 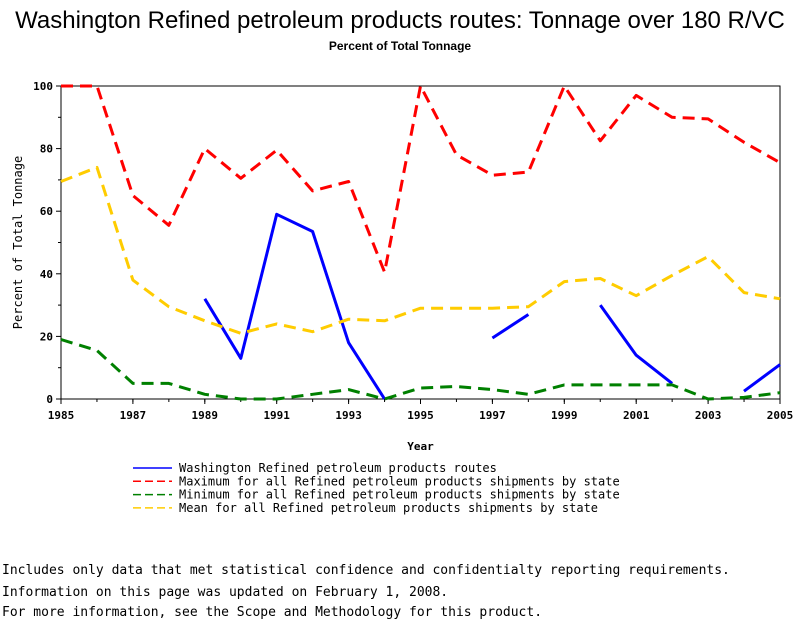 I want to click on y-tick-label: 40, so click(x=46, y=274).